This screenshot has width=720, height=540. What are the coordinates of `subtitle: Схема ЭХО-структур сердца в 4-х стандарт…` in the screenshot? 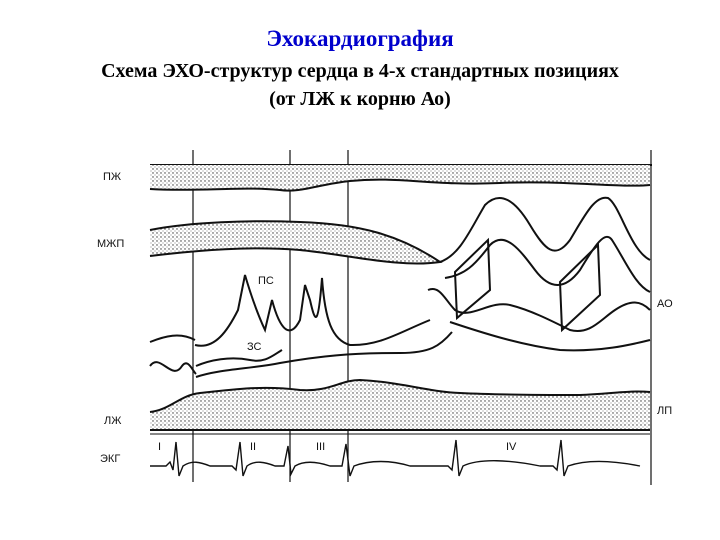 It's located at (360, 71).